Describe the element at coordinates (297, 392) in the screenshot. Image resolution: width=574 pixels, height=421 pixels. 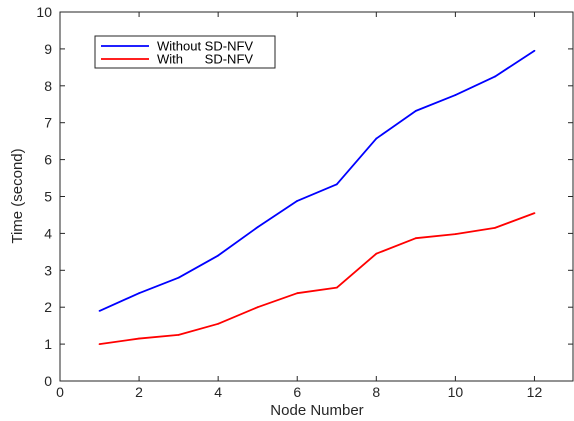
I see `x-tick-label: 6` at that location.